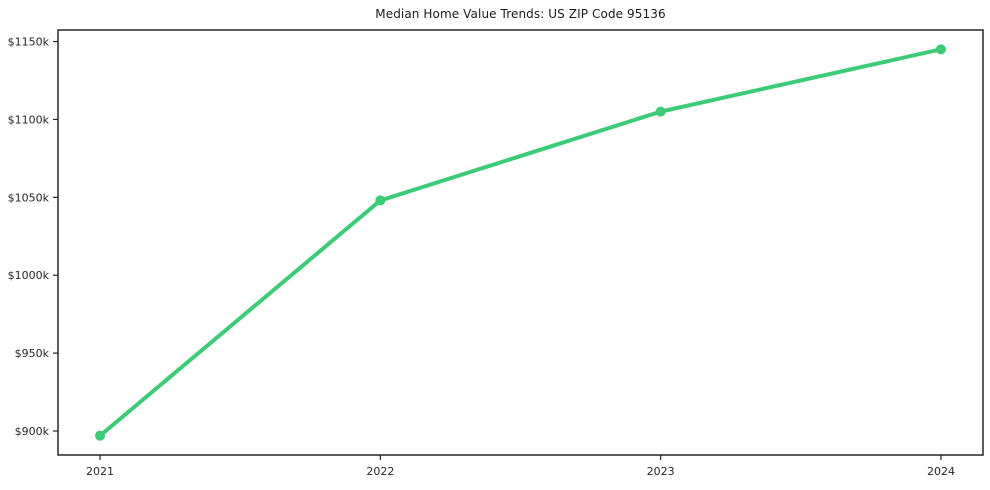 This screenshot has height=490, width=990. What do you see at coordinates (29, 197) in the screenshot?
I see `y-tick-label: $1050k` at bounding box center [29, 197].